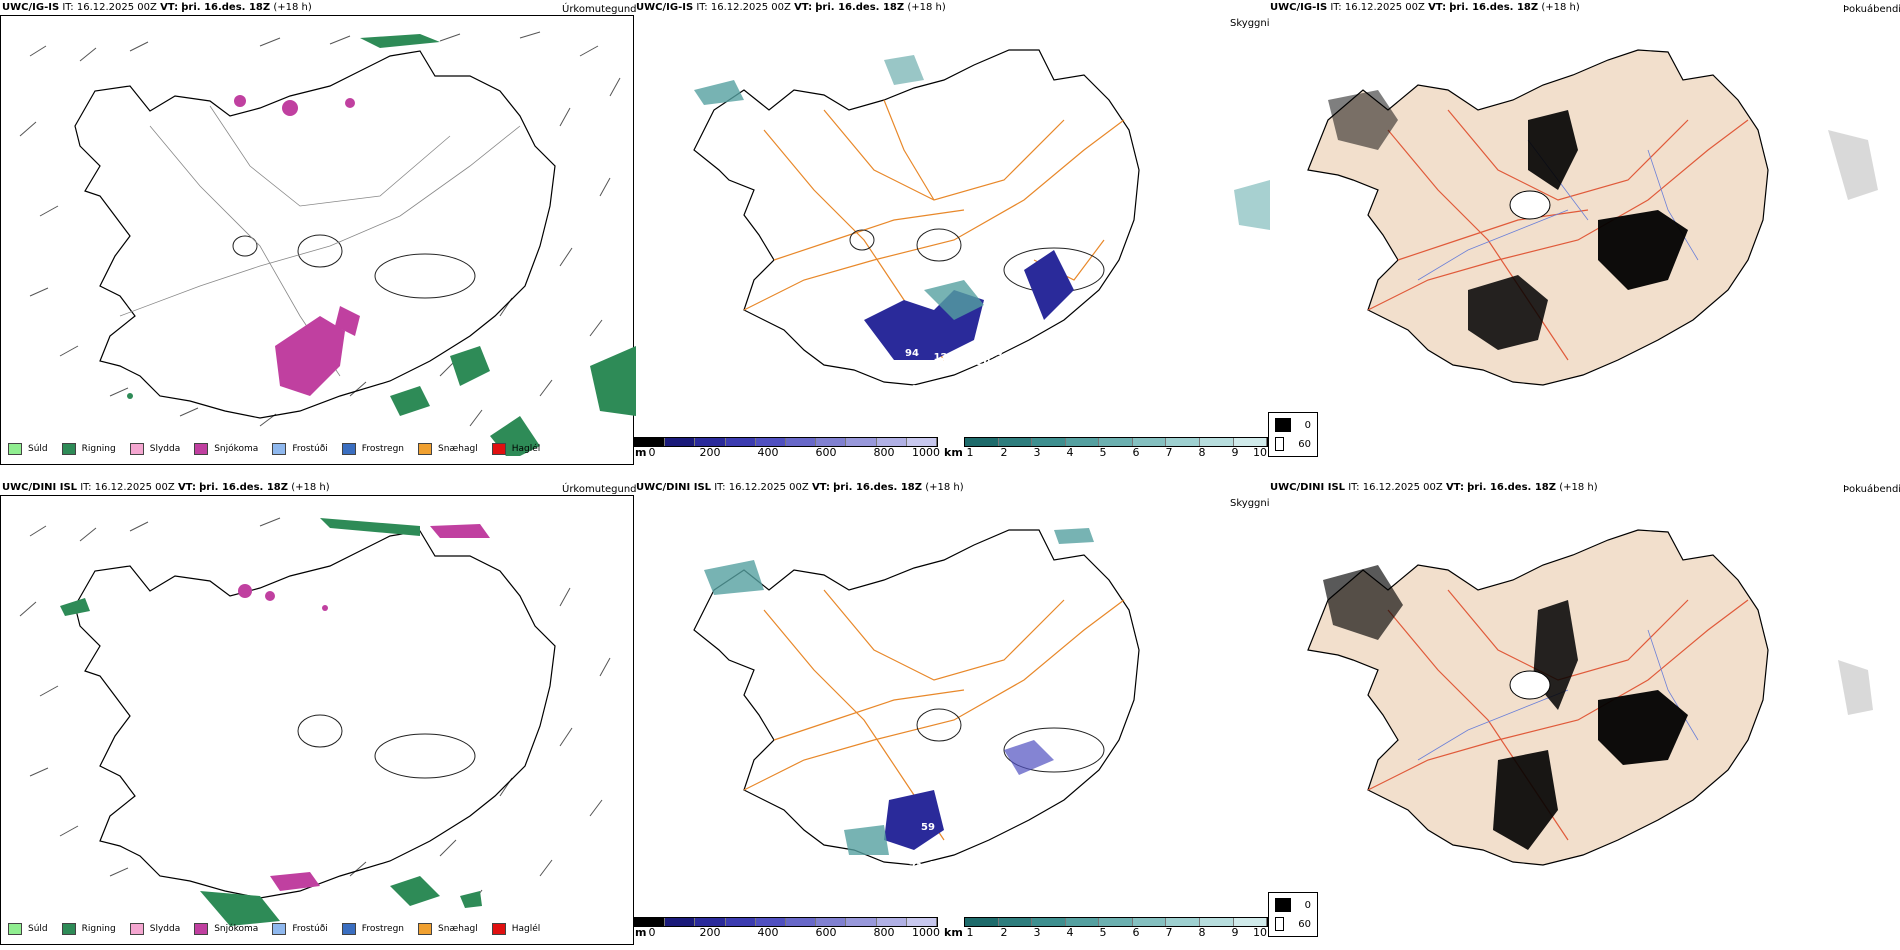  Describe the element at coordinates (934, 841) in the screenshot. I see `visibility-value-labels: 59 71 82 46` at that location.